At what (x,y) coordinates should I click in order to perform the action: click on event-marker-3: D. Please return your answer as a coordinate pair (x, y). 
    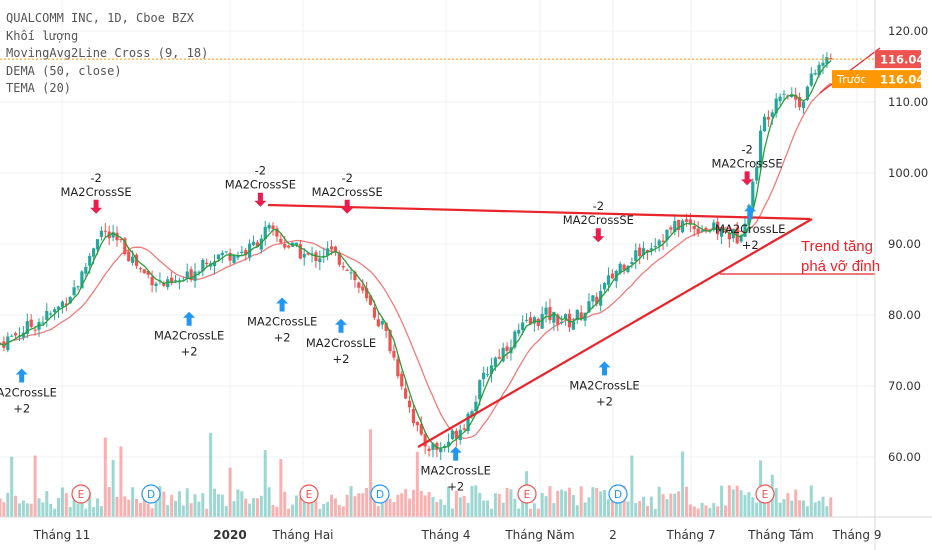
    Looking at the image, I should click on (380, 494).